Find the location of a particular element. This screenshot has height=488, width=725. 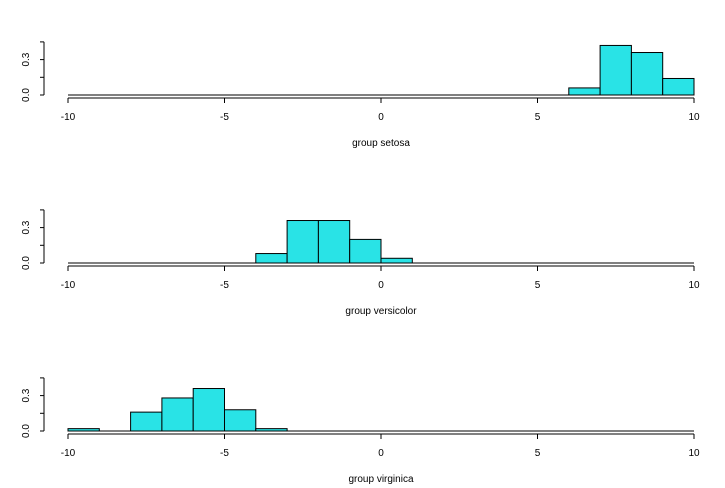

x-axis-label: group virginica is located at coordinates (380, 479).